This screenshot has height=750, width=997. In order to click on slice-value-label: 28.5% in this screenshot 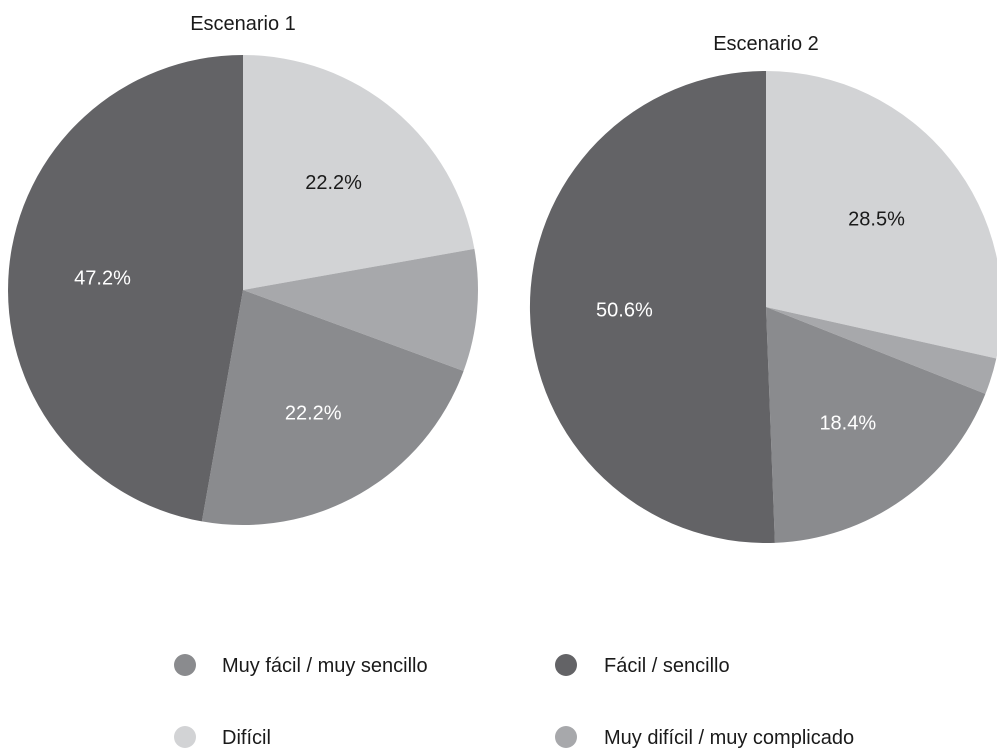, I will do `click(876, 220)`.